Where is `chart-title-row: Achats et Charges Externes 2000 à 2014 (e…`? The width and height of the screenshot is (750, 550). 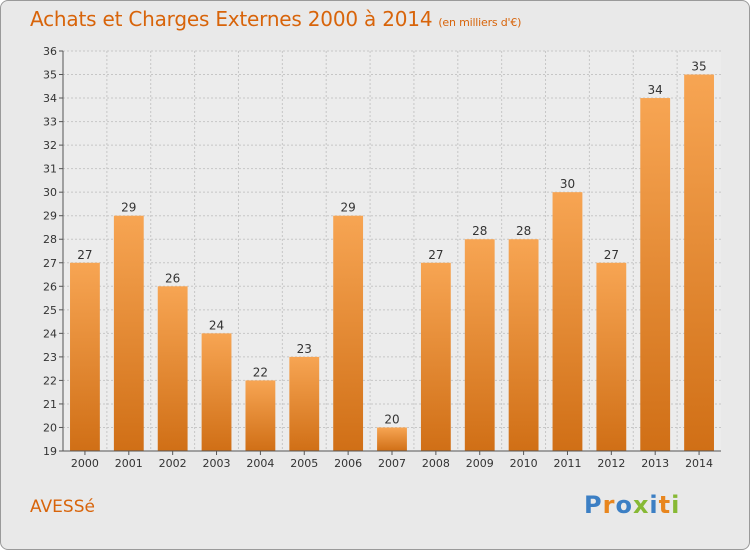 chart-title-row: Achats et Charges Externes 2000 à 2014 (e… is located at coordinates (275, 19).